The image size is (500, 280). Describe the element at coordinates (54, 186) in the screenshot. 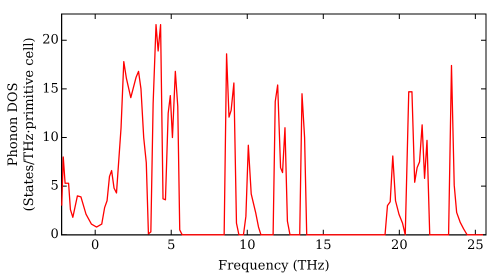

I see `y-tick-label: 5` at that location.